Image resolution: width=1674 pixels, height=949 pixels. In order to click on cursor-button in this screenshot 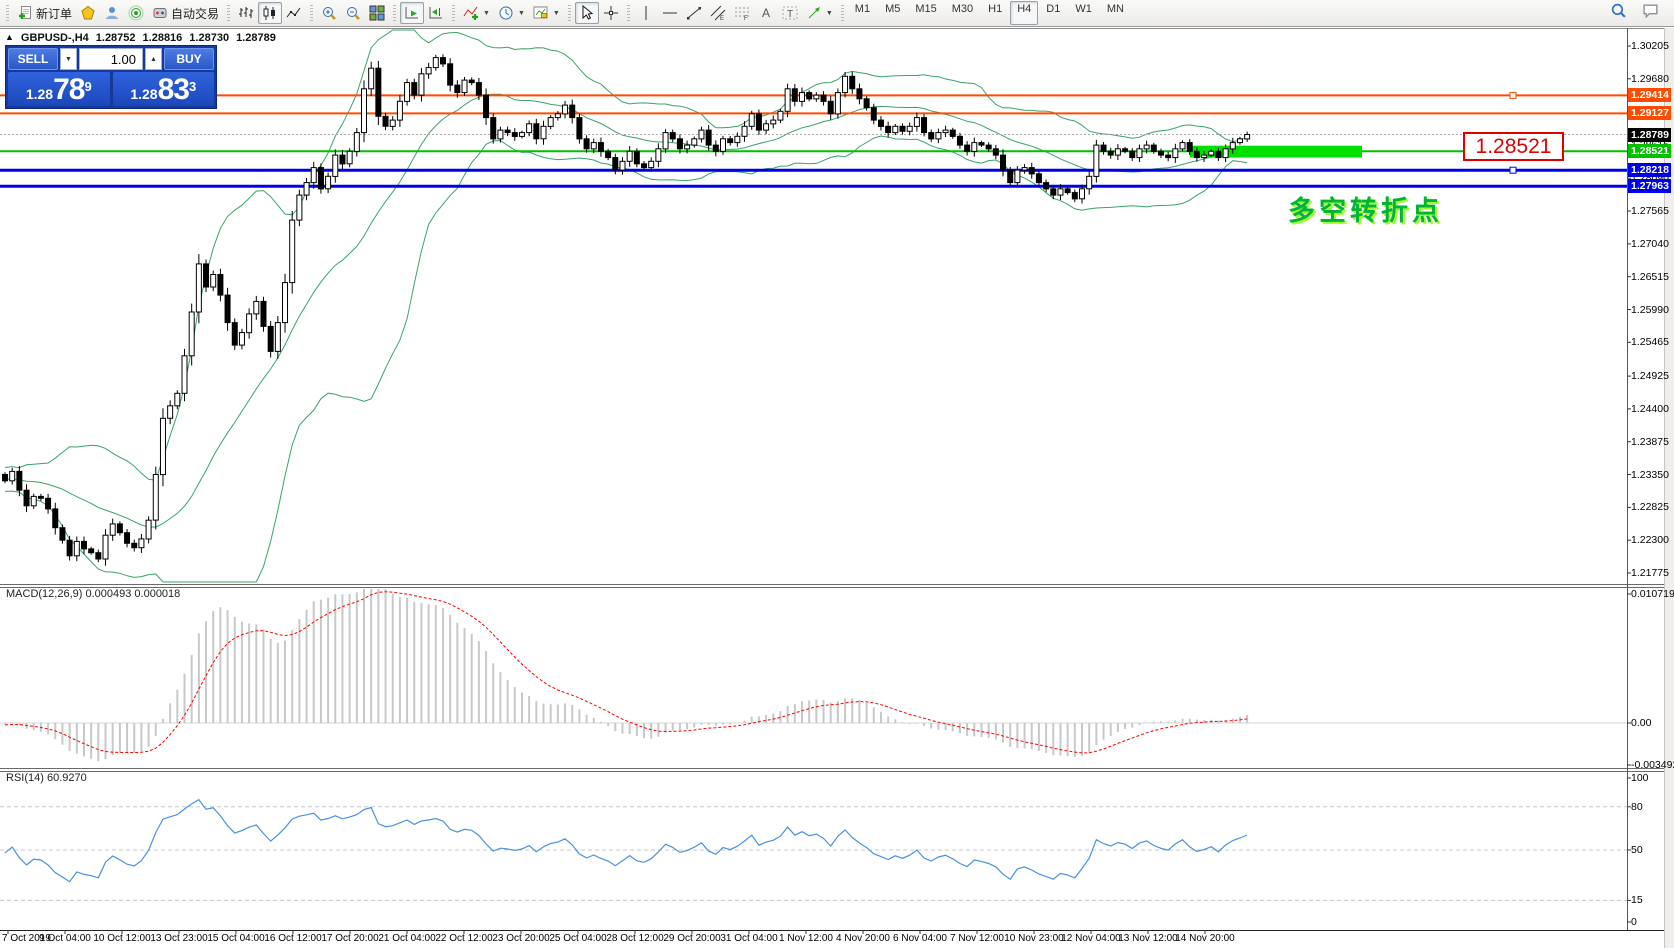, I will do `click(586, 13)`.